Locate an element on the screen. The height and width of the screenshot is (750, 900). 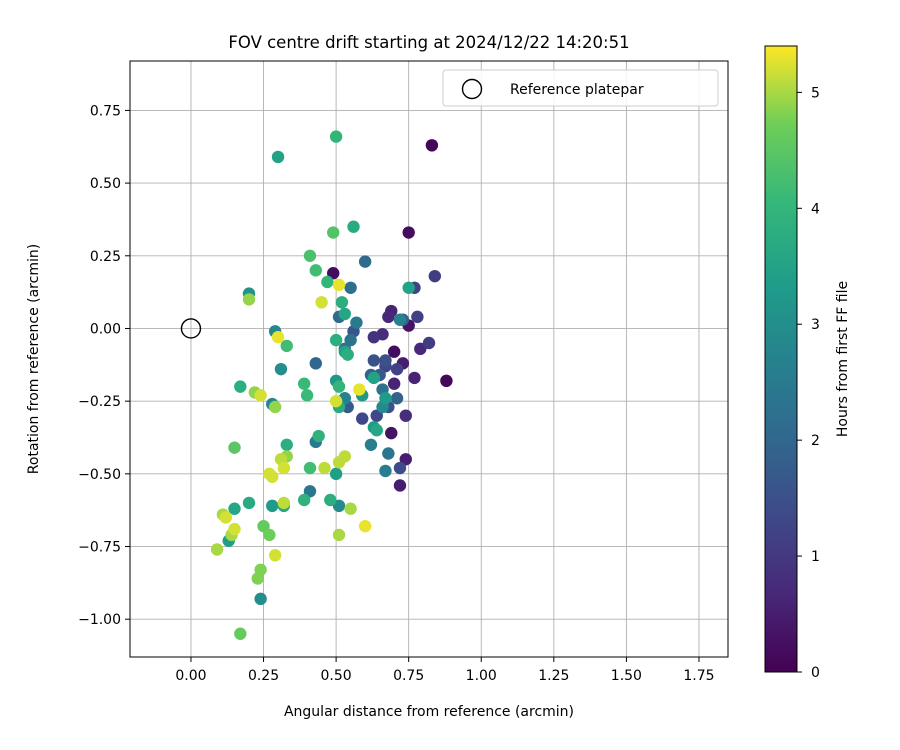
colorbar: 0 1 2 3 4 5 Hours from first FF file is located at coordinates (807, 363).